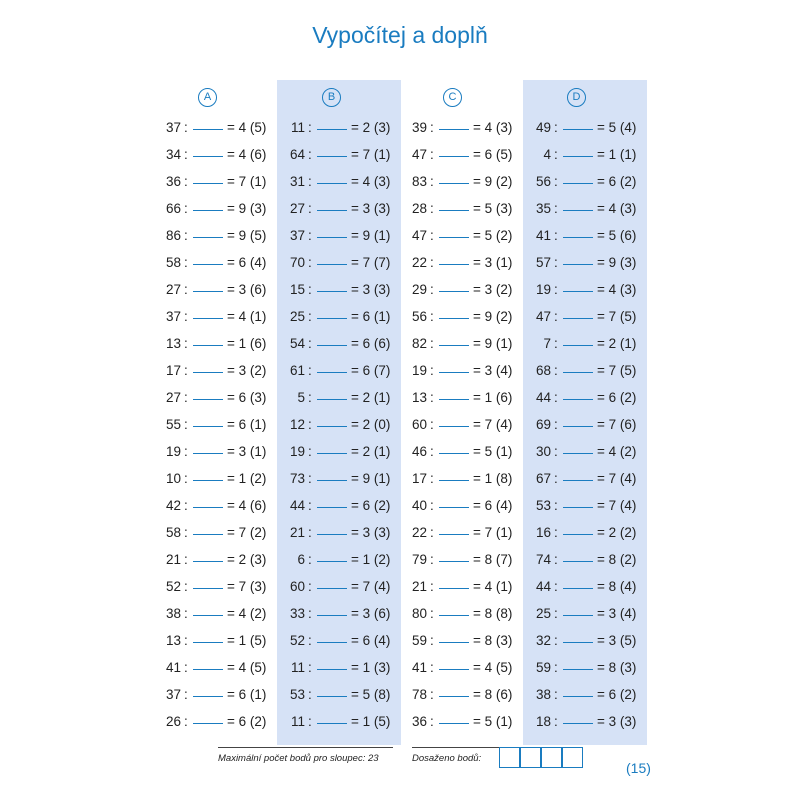 Image resolution: width=800 pixels, height=800 pixels. I want to click on quotient-remainder: = 6 (1), so click(247, 424).